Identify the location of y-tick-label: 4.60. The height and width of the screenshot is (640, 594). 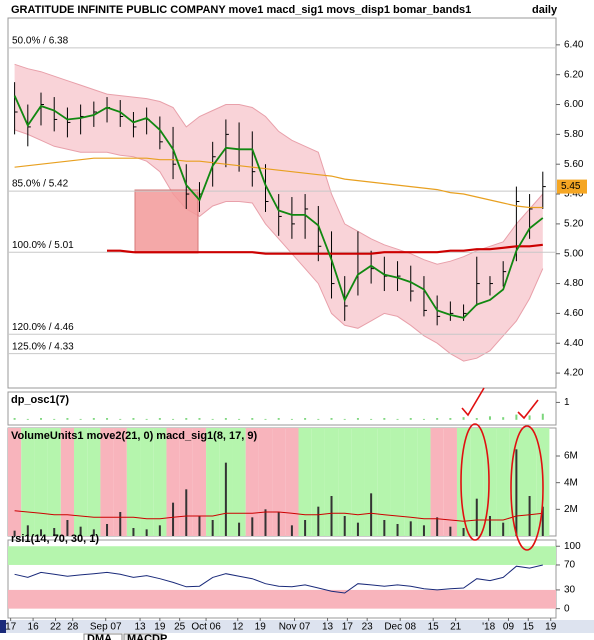
(574, 313).